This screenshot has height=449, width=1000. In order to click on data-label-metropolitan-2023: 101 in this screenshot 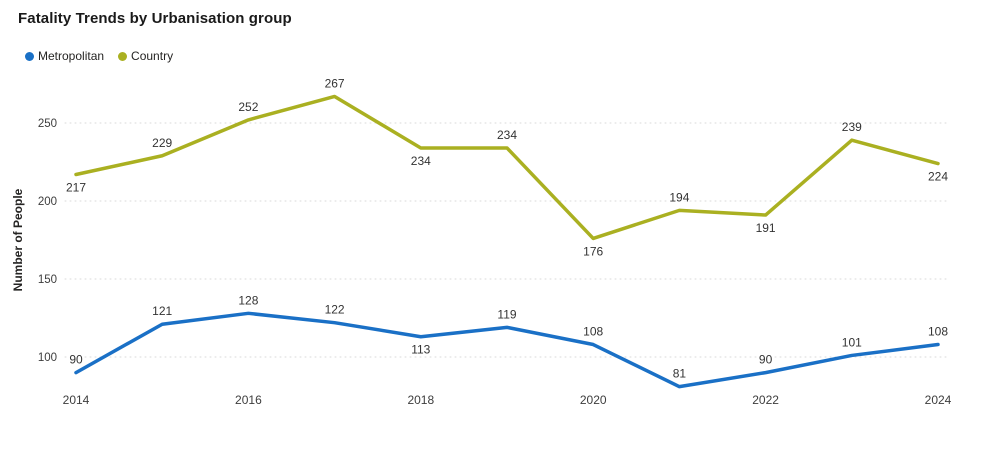, I will do `click(852, 342)`.